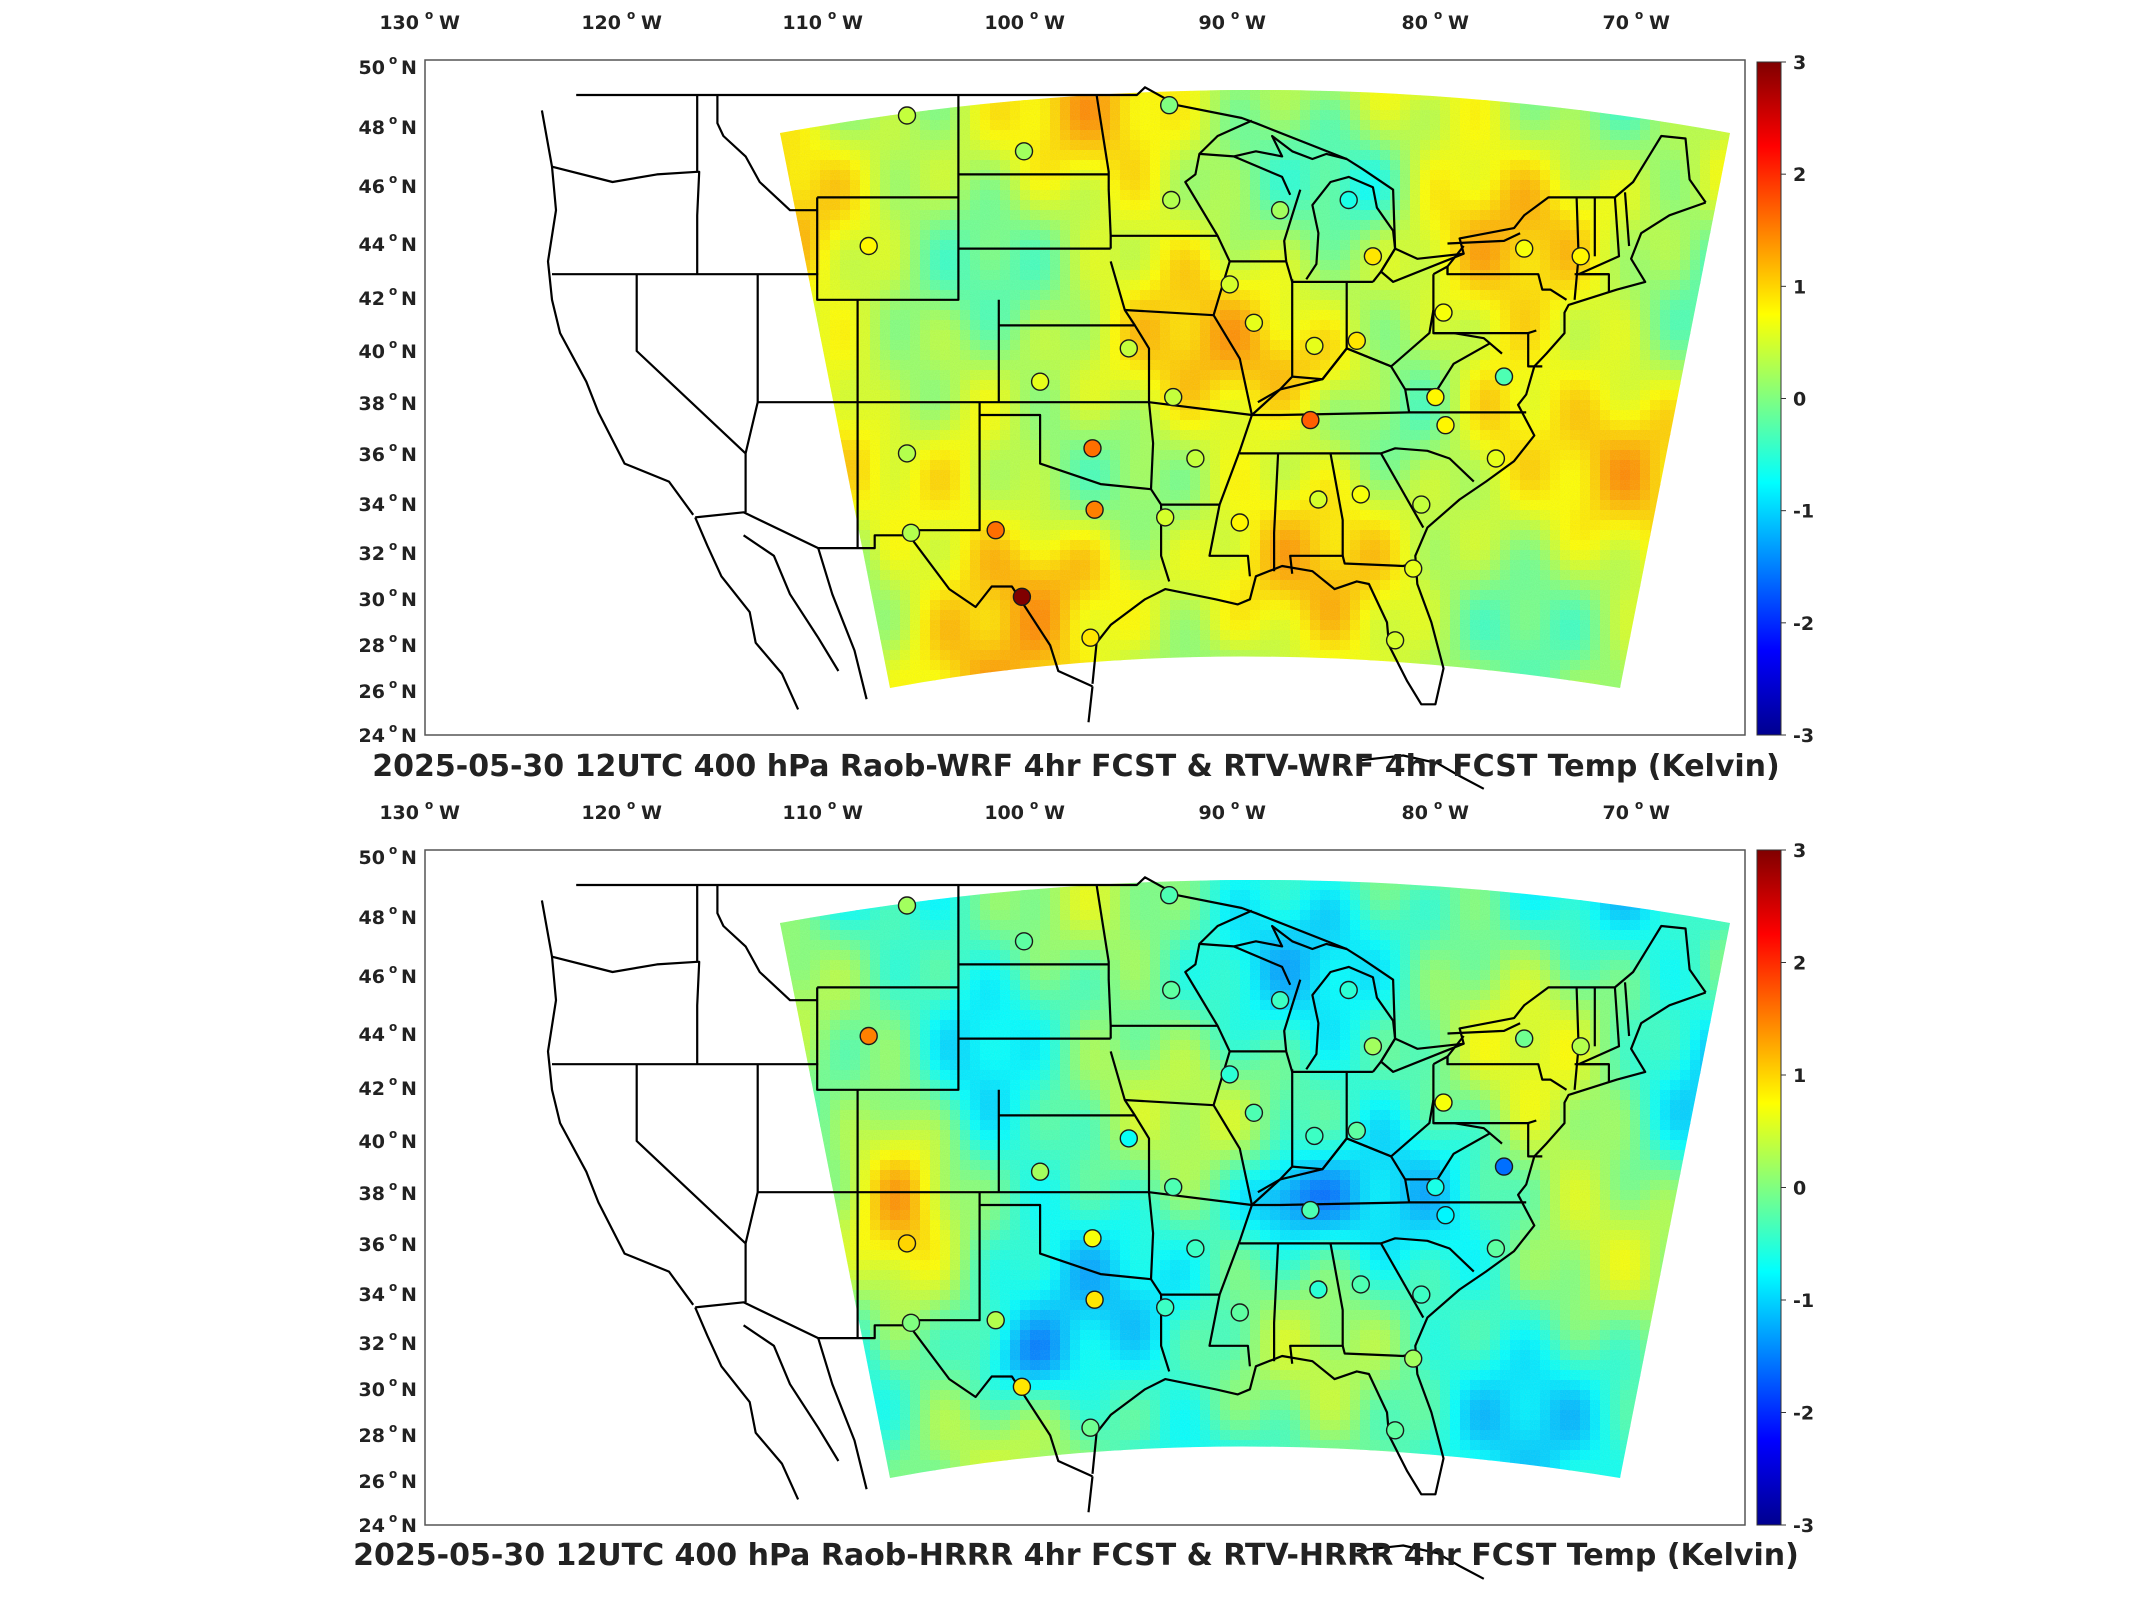 This screenshot has width=2133, height=1600. Describe the element at coordinates (1799, 1189) in the screenshot. I see `colorbar-tick-label: 0` at that location.